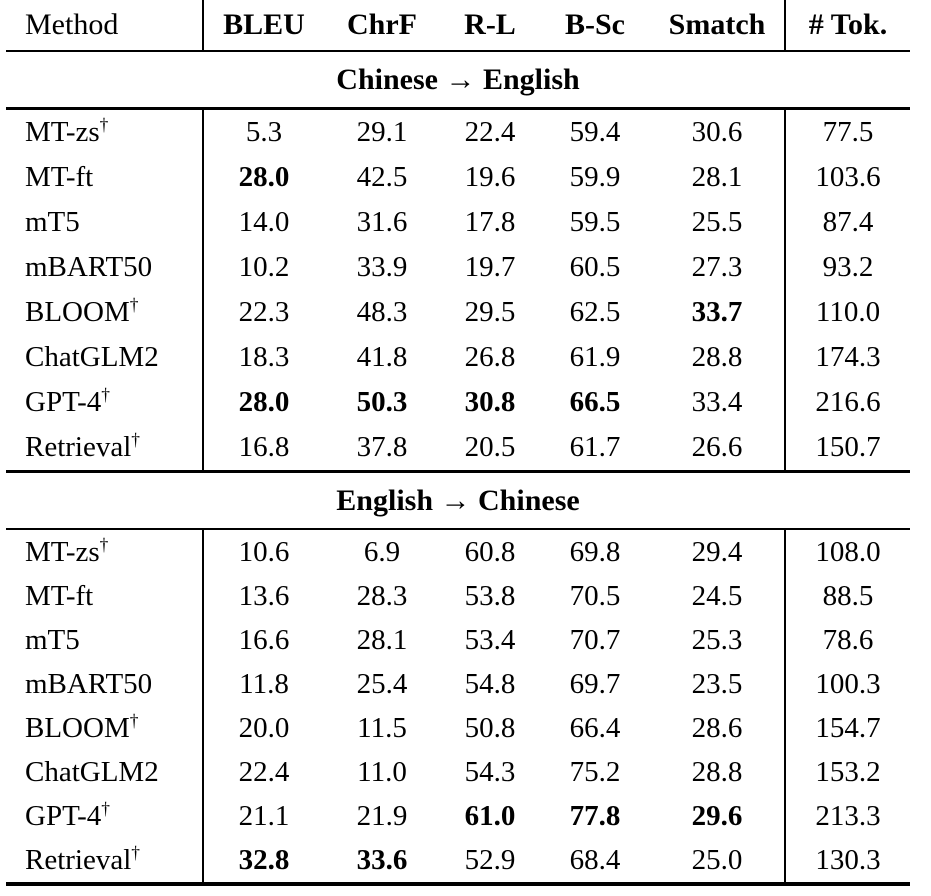 The height and width of the screenshot is (896, 931). Describe the element at coordinates (490, 222) in the screenshot. I see `value-cell: 17.8` at that location.